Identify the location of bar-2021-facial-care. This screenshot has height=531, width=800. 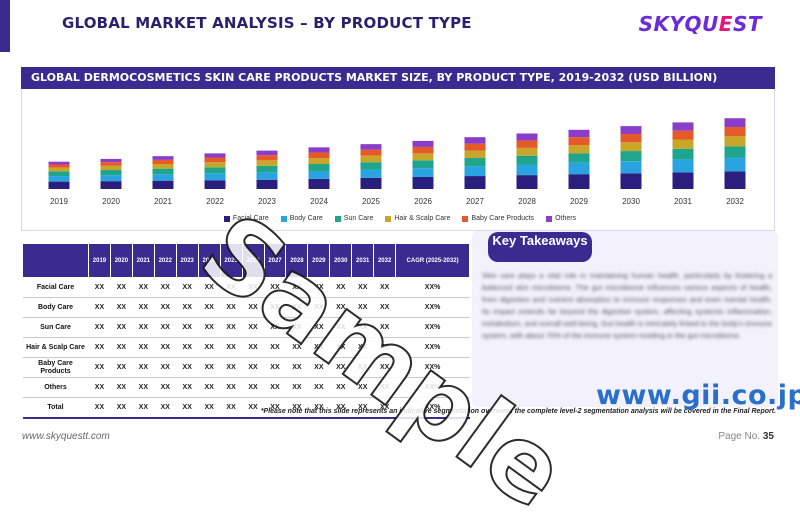
(163, 184).